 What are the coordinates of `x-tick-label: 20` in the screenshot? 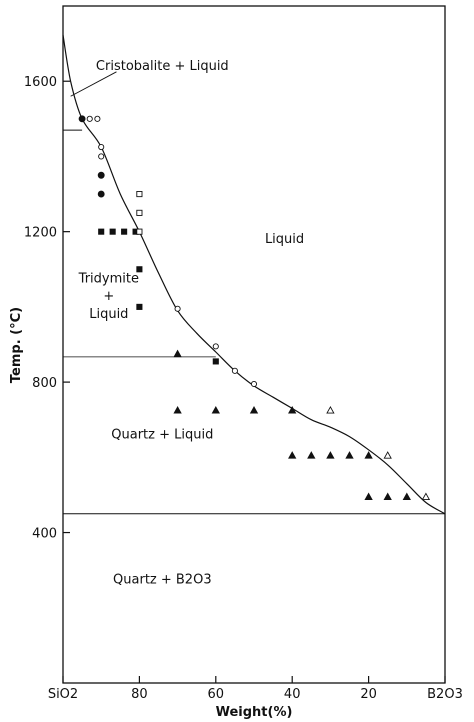 It's located at (368, 694).